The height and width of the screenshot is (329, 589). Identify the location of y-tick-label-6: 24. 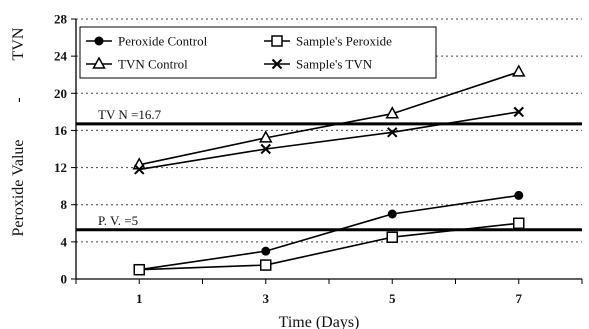
(61, 56).